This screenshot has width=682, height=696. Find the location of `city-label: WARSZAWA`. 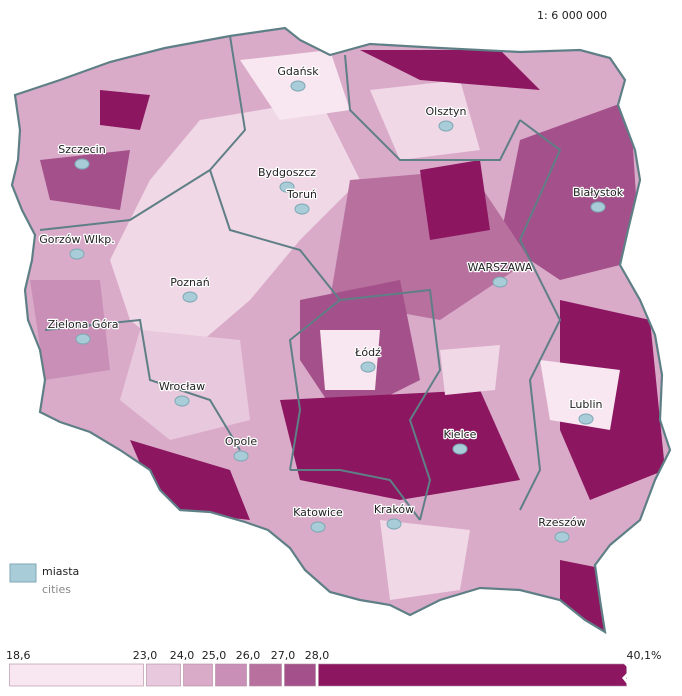

city-label: WARSZAWA is located at coordinates (500, 267).